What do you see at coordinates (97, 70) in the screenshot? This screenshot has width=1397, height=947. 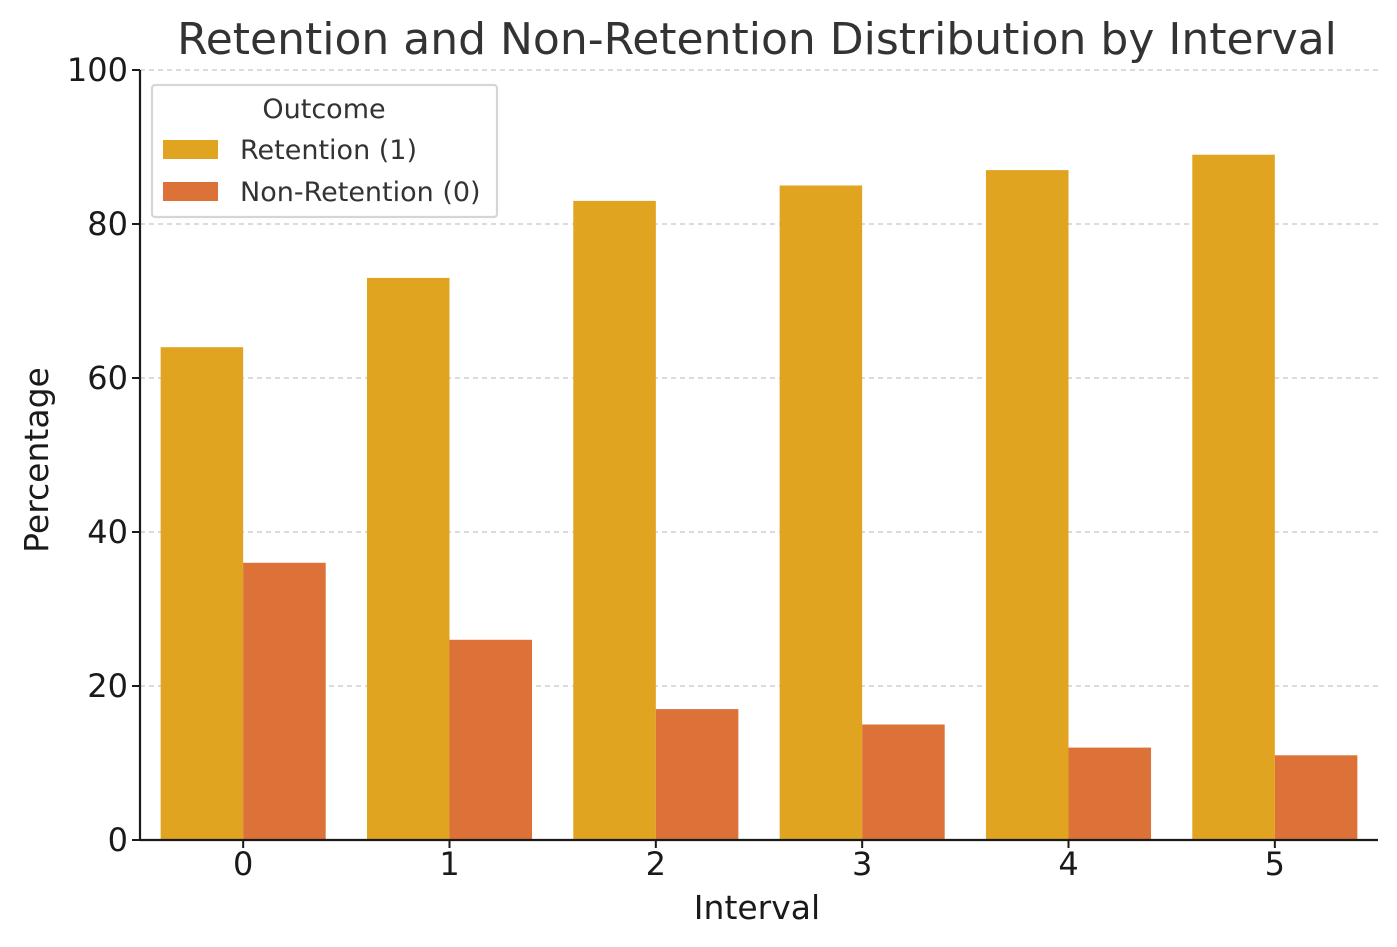 I see `y-tick-label-100: 100` at bounding box center [97, 70].